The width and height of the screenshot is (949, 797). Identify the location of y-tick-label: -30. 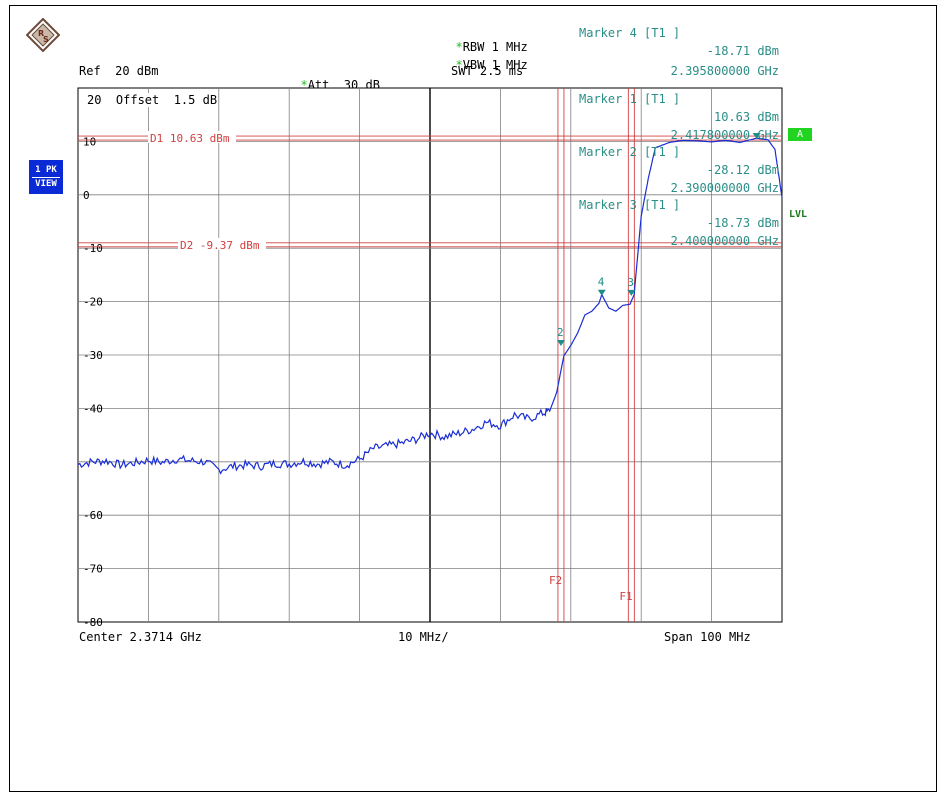
(93, 355).